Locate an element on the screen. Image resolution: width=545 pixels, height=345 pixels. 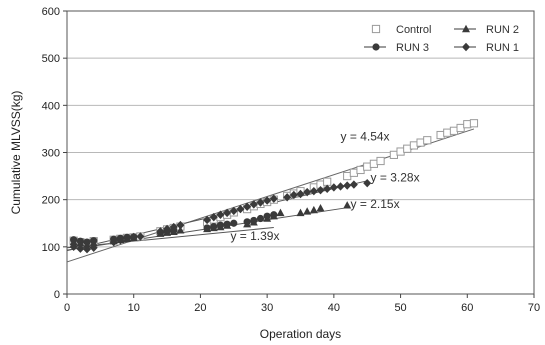
x-axis-label: Operation days is located at coordinates (300, 334).